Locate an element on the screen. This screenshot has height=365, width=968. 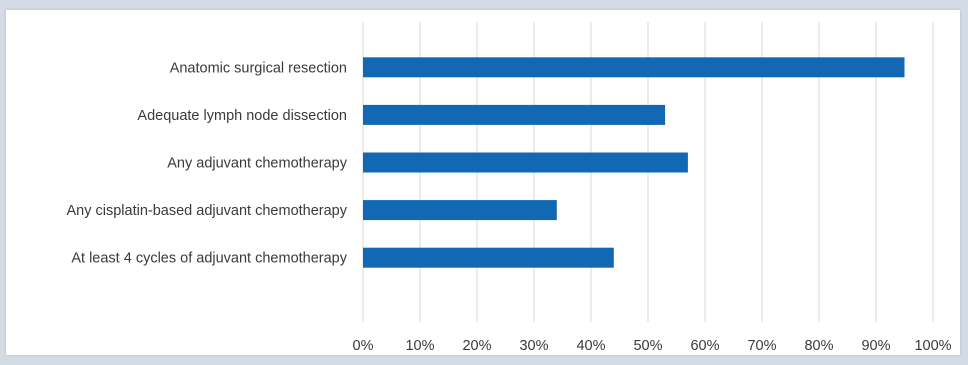
x-tick-label: 50% is located at coordinates (647, 346).